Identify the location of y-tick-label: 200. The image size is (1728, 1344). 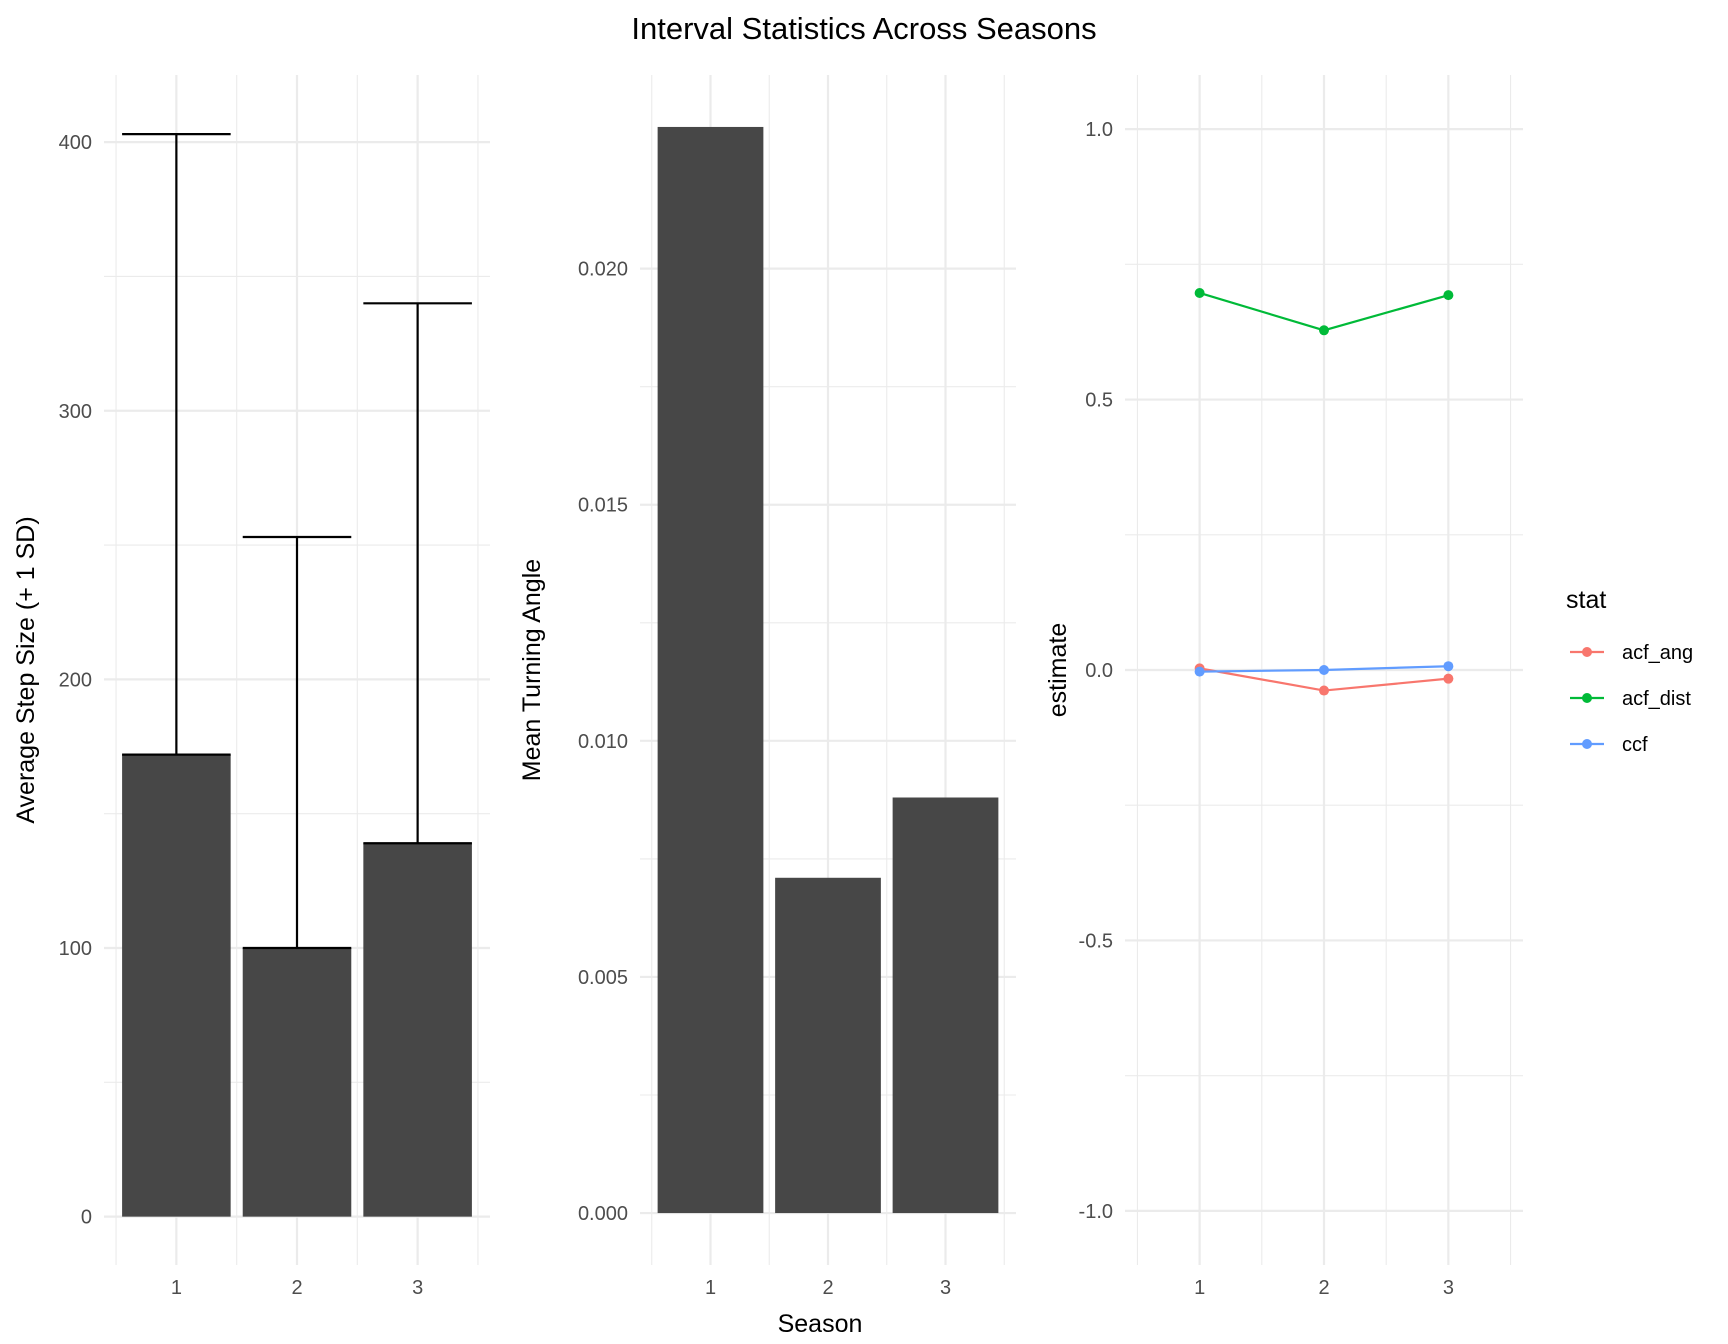
(75, 680).